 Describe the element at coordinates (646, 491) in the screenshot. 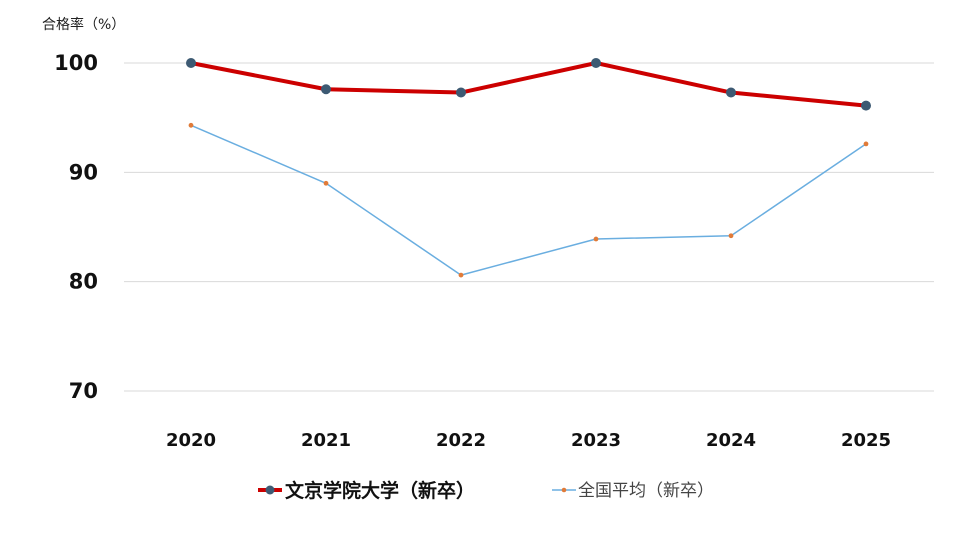

I see `legend-label-series-2: 全国平均（新卒）` at that location.